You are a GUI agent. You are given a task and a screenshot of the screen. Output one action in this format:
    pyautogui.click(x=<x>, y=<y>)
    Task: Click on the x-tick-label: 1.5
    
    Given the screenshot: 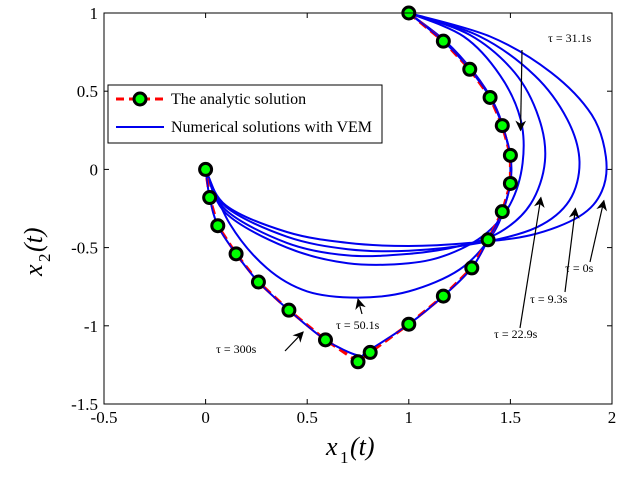 What is the action you would take?
    pyautogui.click(x=510, y=417)
    